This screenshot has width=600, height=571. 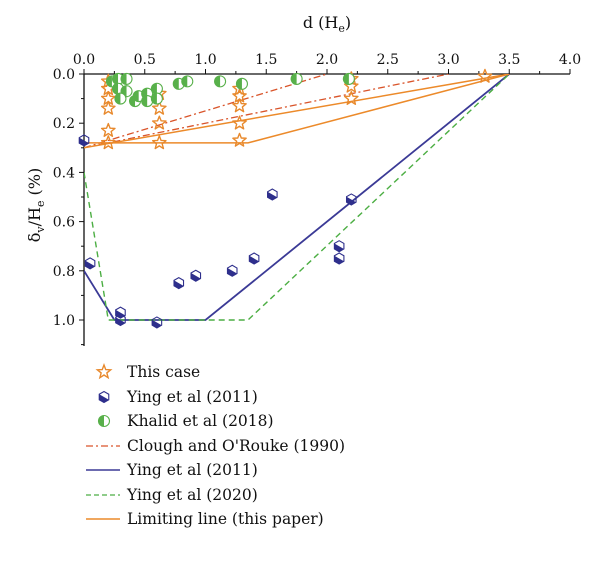 I want to click on series-half-circle, so click(x=230, y=90).